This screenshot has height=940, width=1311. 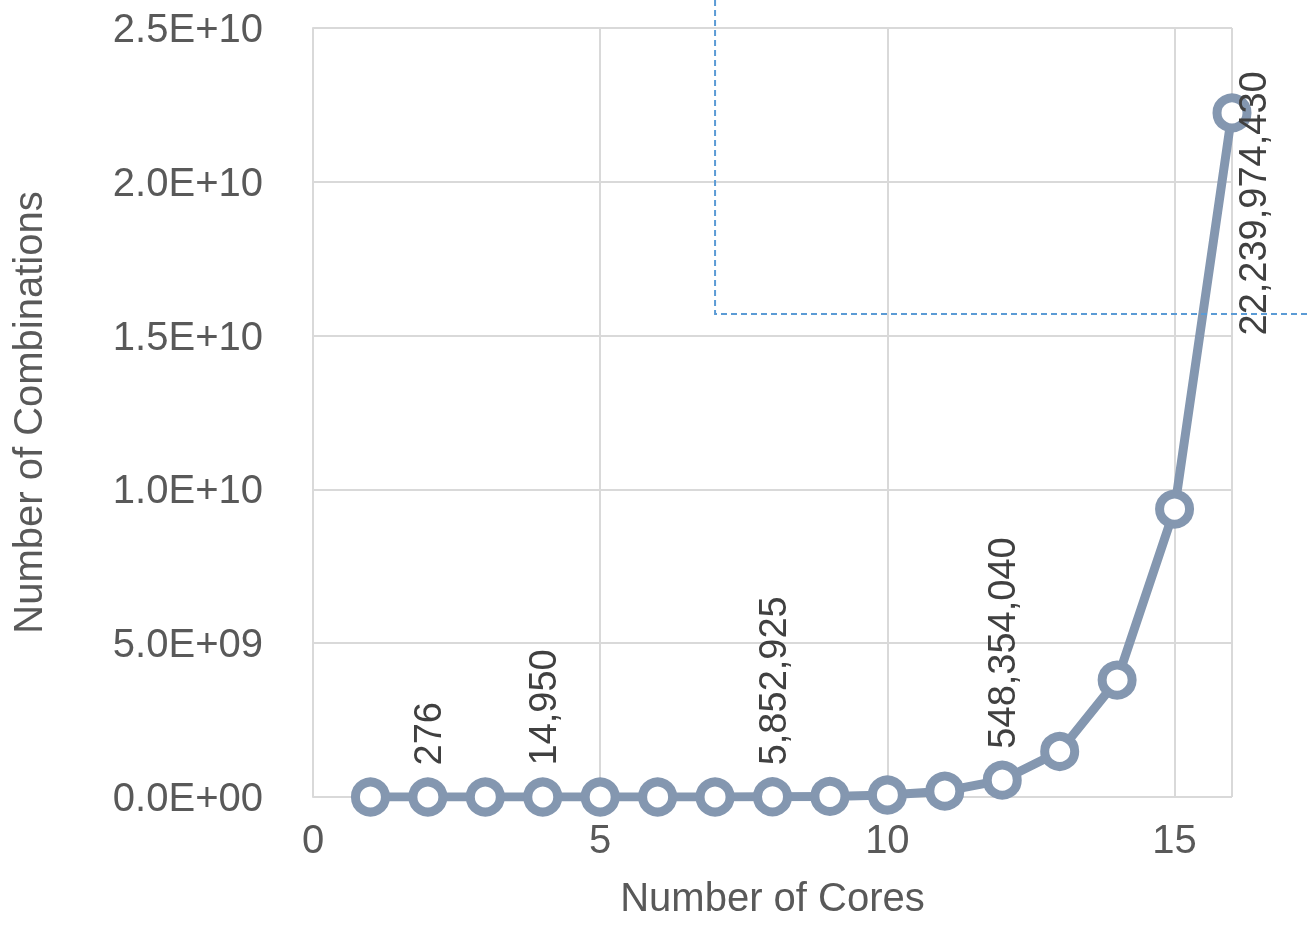 What do you see at coordinates (1002, 643) in the screenshot?
I see `data-label: 548,354,040` at bounding box center [1002, 643].